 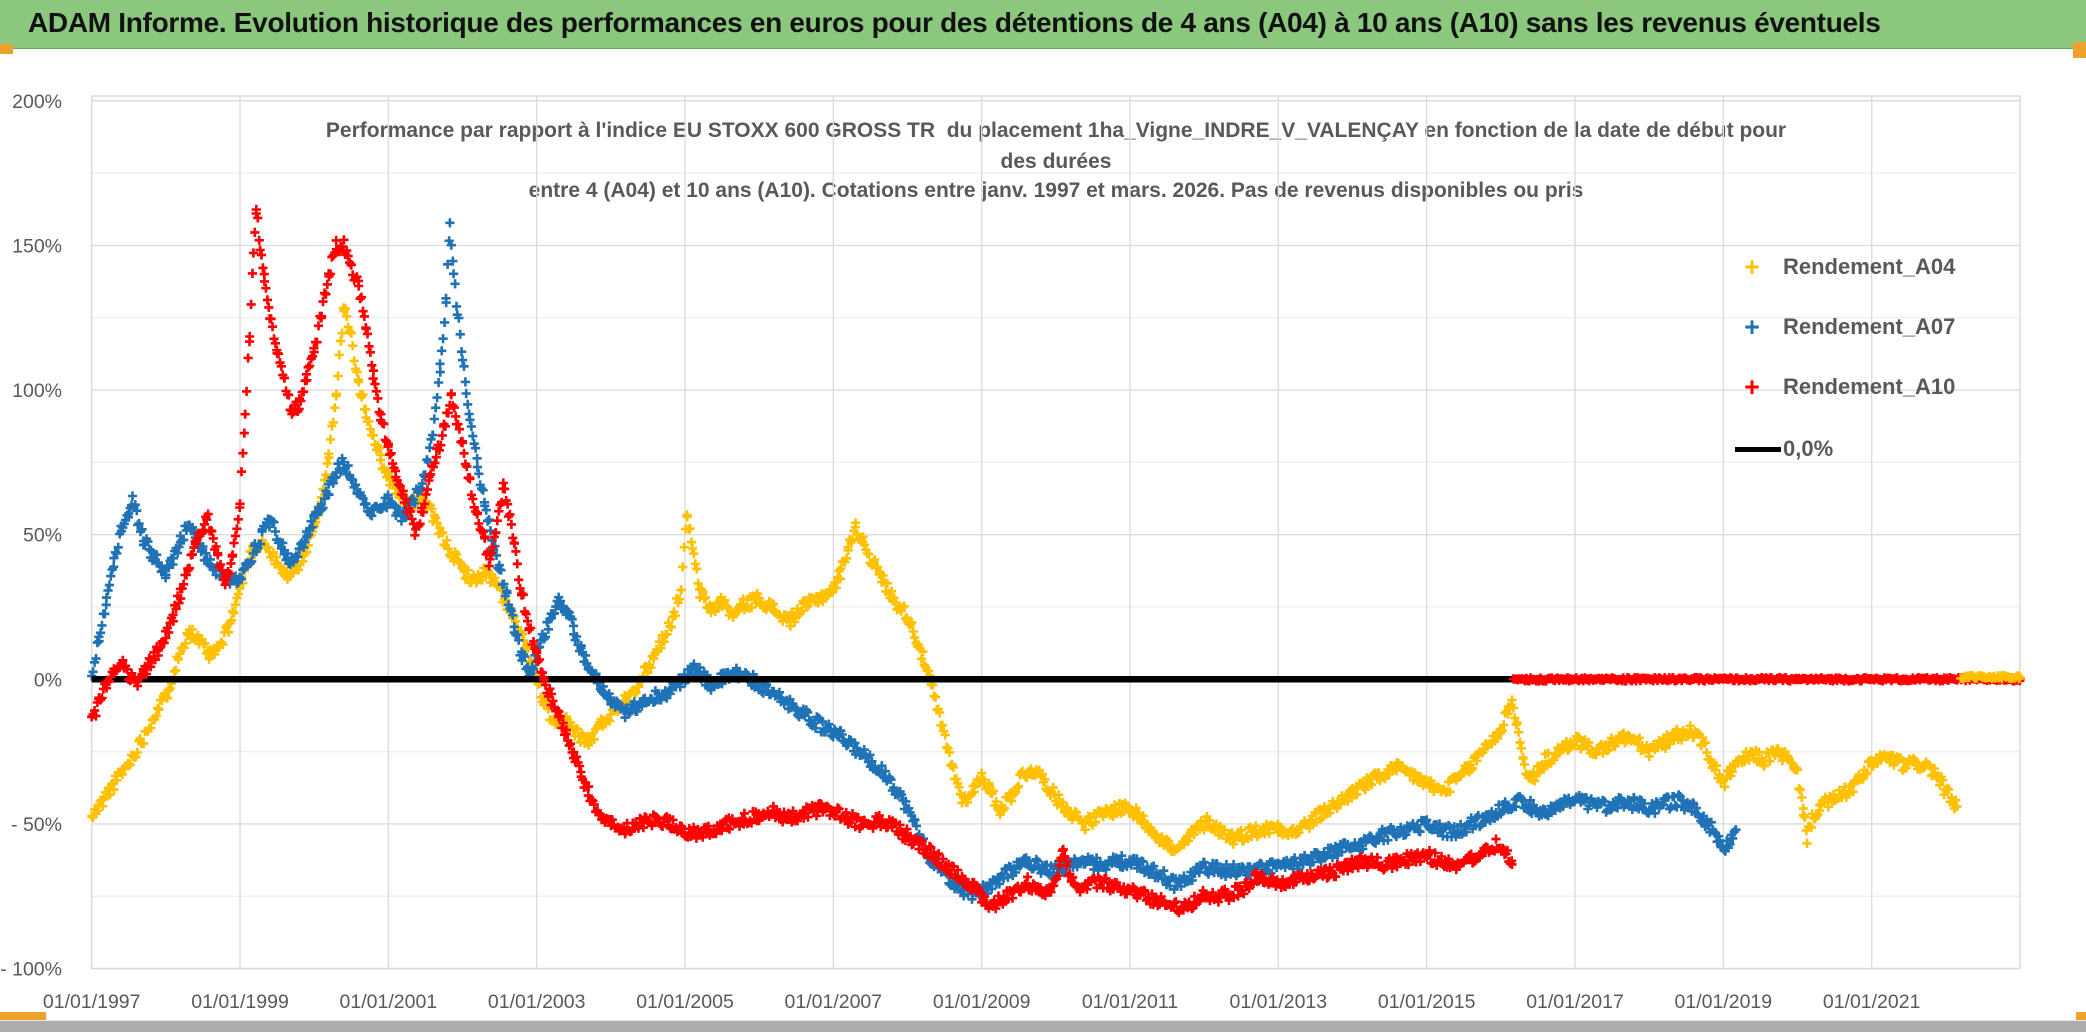 I want to click on legend-label: Rendement_A07, so click(x=1869, y=326).